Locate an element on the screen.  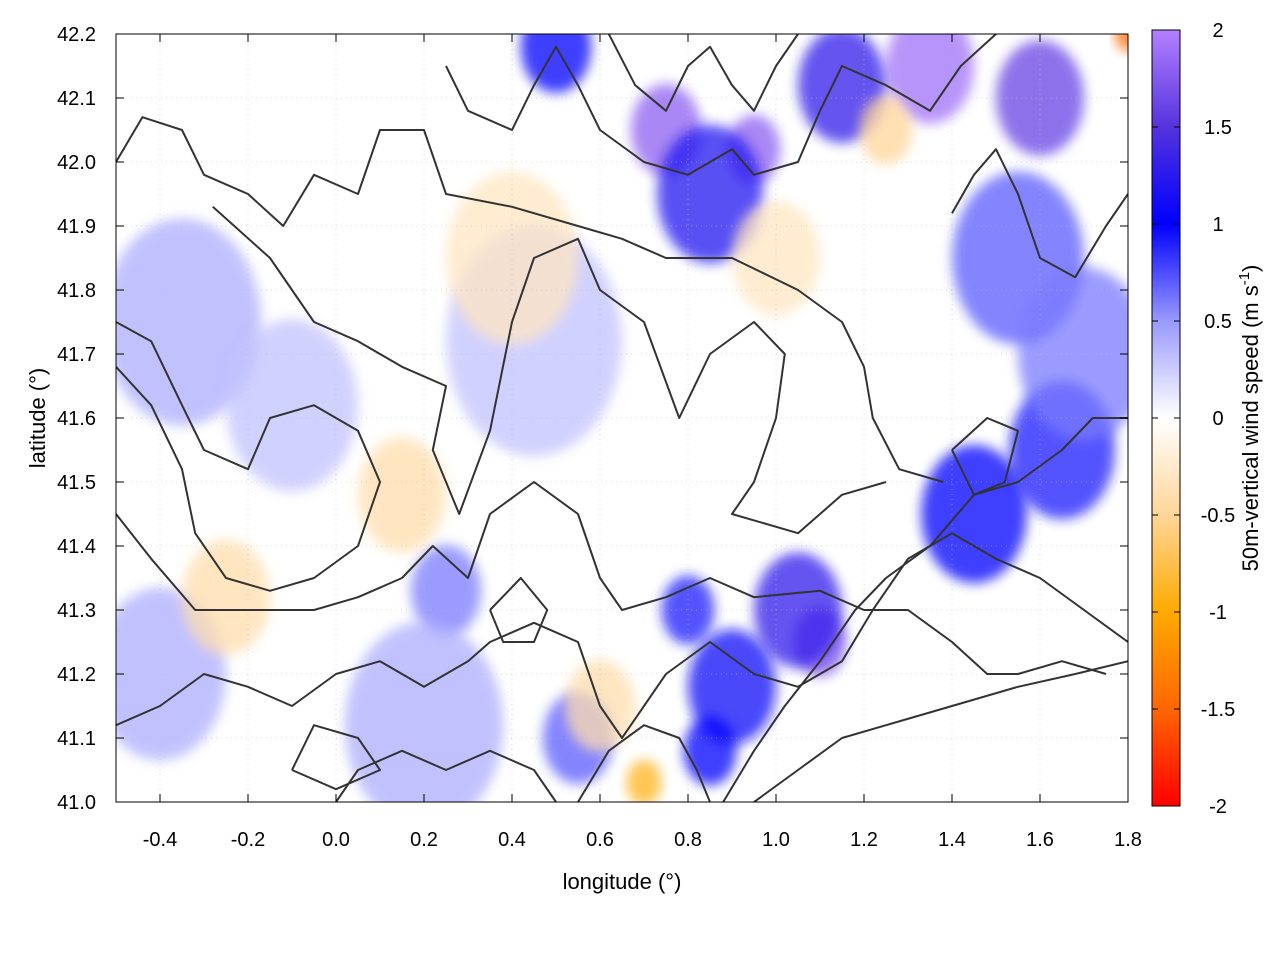
y-tick-label-6: 41.6 is located at coordinates (76, 419).